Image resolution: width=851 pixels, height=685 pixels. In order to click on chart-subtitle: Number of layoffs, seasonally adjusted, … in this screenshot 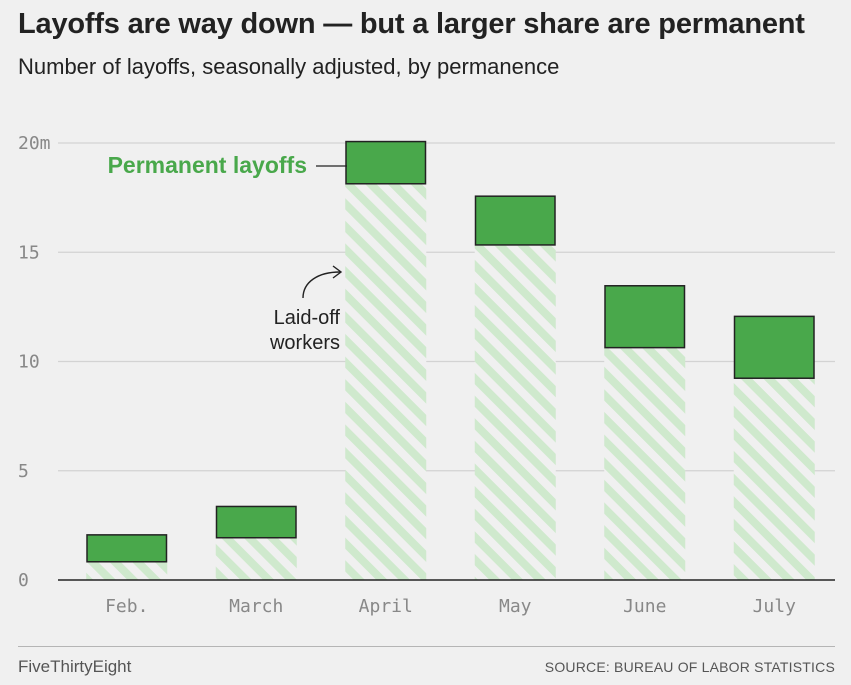, I will do `click(289, 66)`.